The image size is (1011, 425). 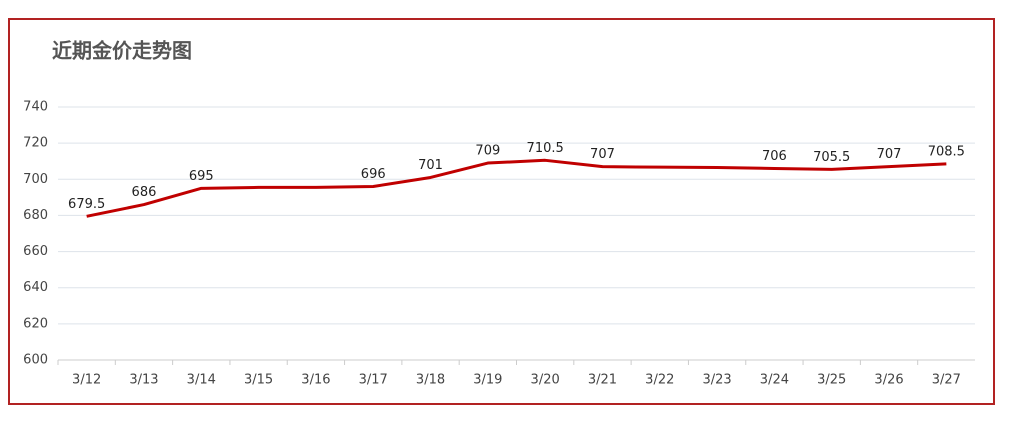 What do you see at coordinates (516, 188) in the screenshot?
I see `price-line` at bounding box center [516, 188].